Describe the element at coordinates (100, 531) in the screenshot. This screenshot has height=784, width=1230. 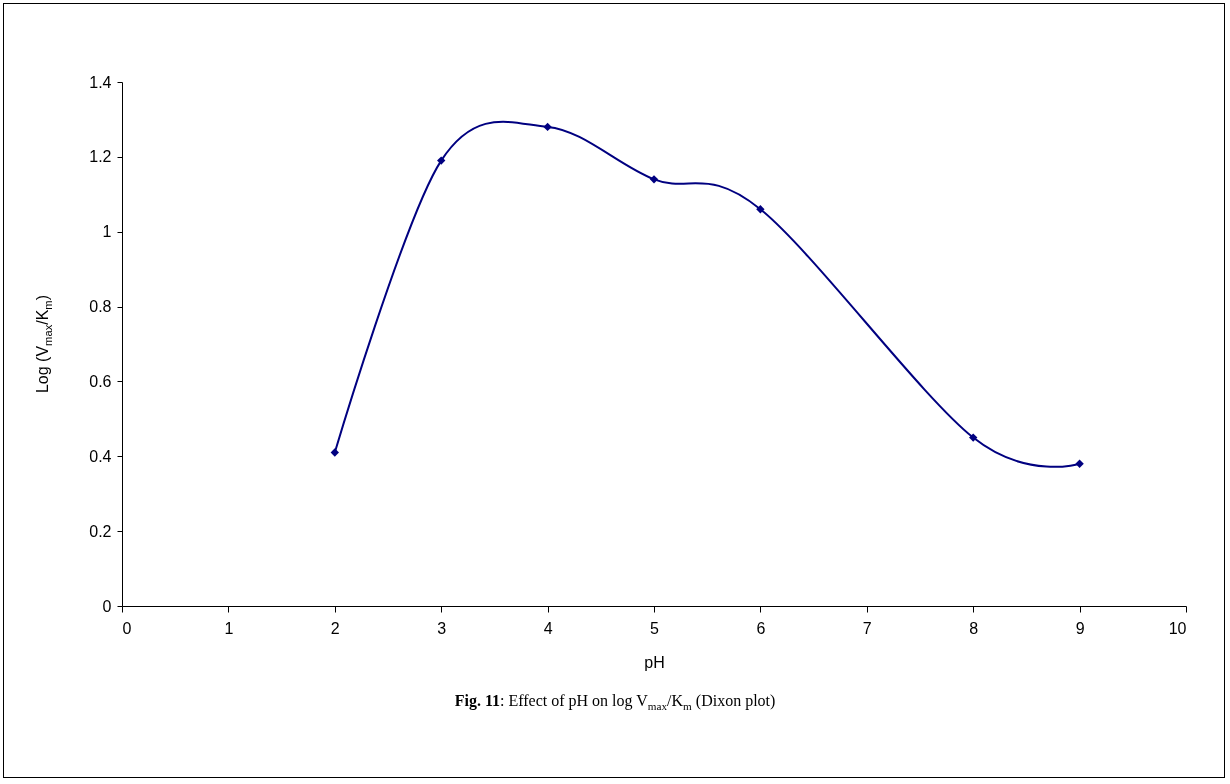
I see `y-tick-label: 0.2` at that location.